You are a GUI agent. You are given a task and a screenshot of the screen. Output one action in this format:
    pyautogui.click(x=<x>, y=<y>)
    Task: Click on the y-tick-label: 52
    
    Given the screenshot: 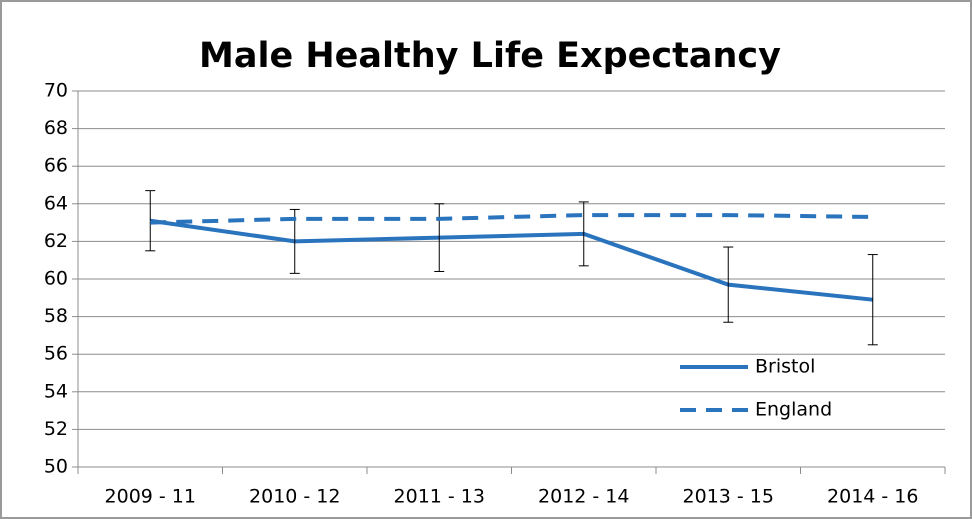 What is the action you would take?
    pyautogui.click(x=56, y=429)
    